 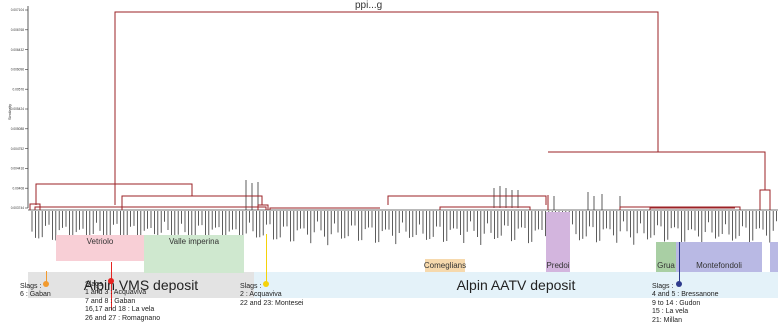 I want to click on vms-deposit-band: Alpin VMS deposit, so click(x=141, y=285).